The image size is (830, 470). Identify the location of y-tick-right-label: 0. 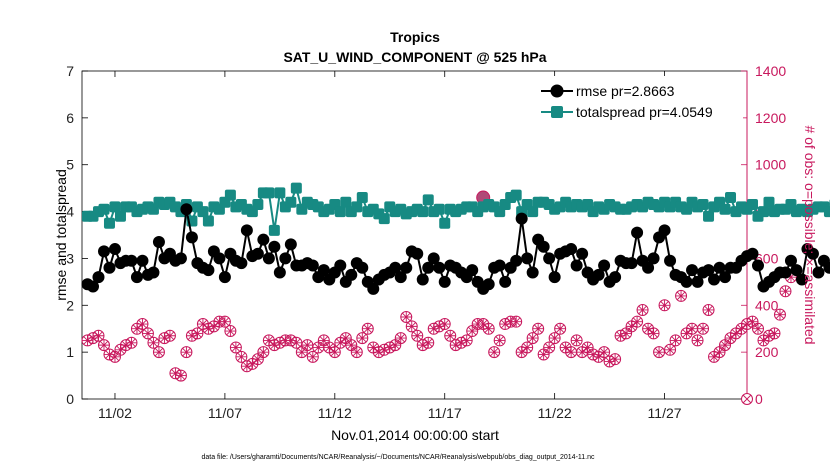
(759, 399).